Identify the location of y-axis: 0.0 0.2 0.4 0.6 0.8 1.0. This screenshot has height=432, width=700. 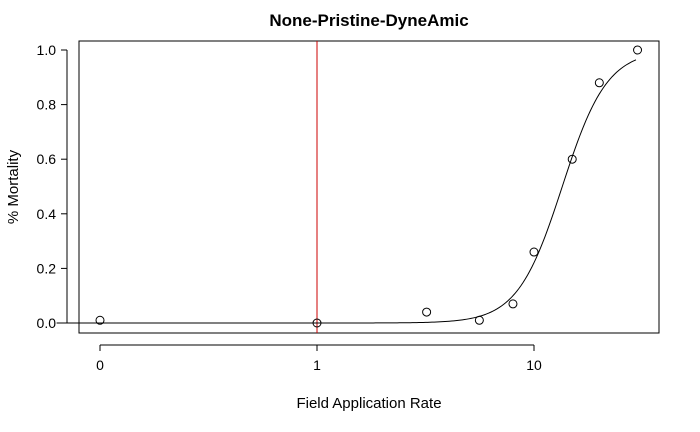
(52, 186).